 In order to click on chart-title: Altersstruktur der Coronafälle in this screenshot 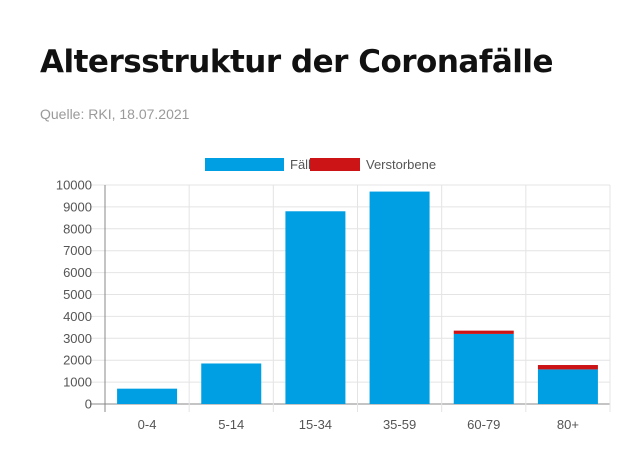, I will do `click(297, 62)`.